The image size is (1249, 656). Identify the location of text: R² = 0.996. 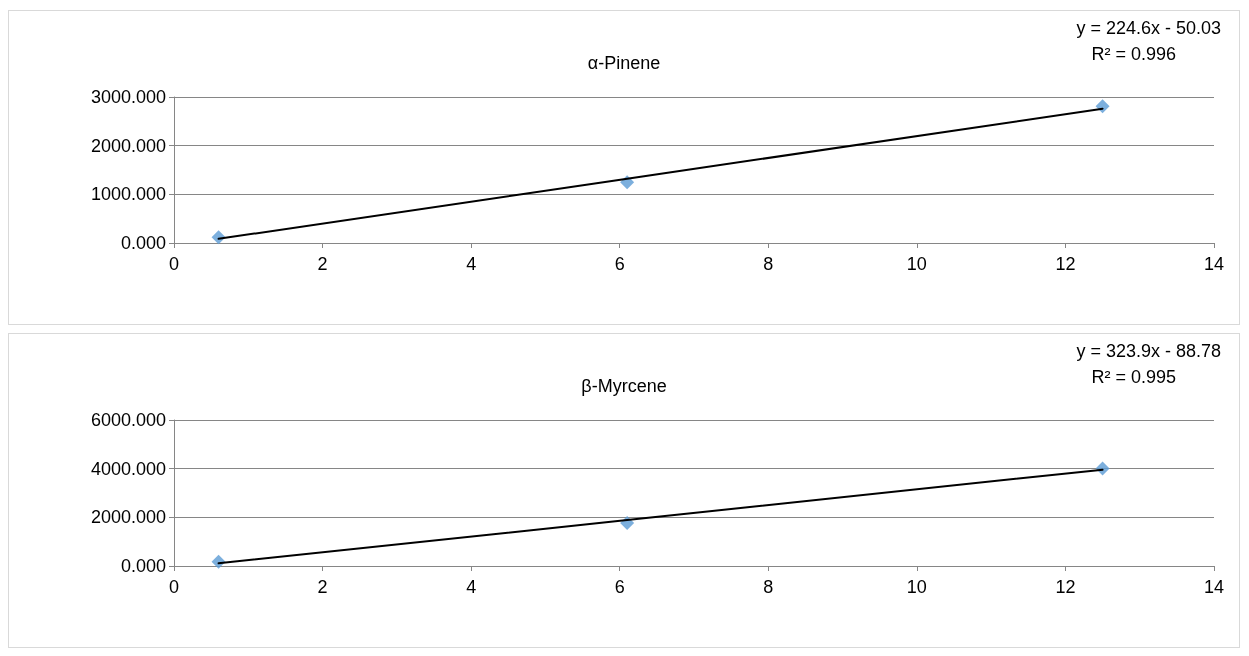
(1134, 54).